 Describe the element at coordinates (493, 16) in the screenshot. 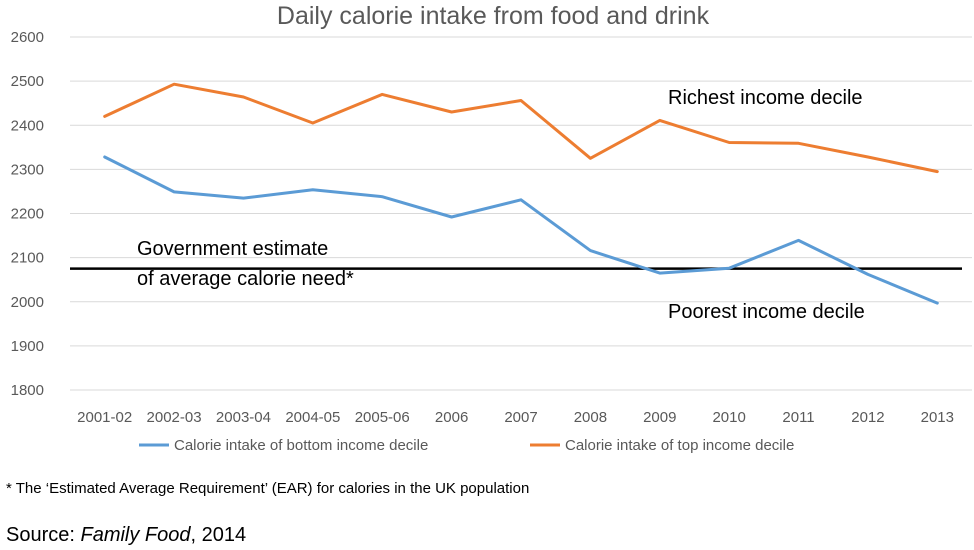

I see `chart-title: Daily calorie intake from food and drink` at that location.